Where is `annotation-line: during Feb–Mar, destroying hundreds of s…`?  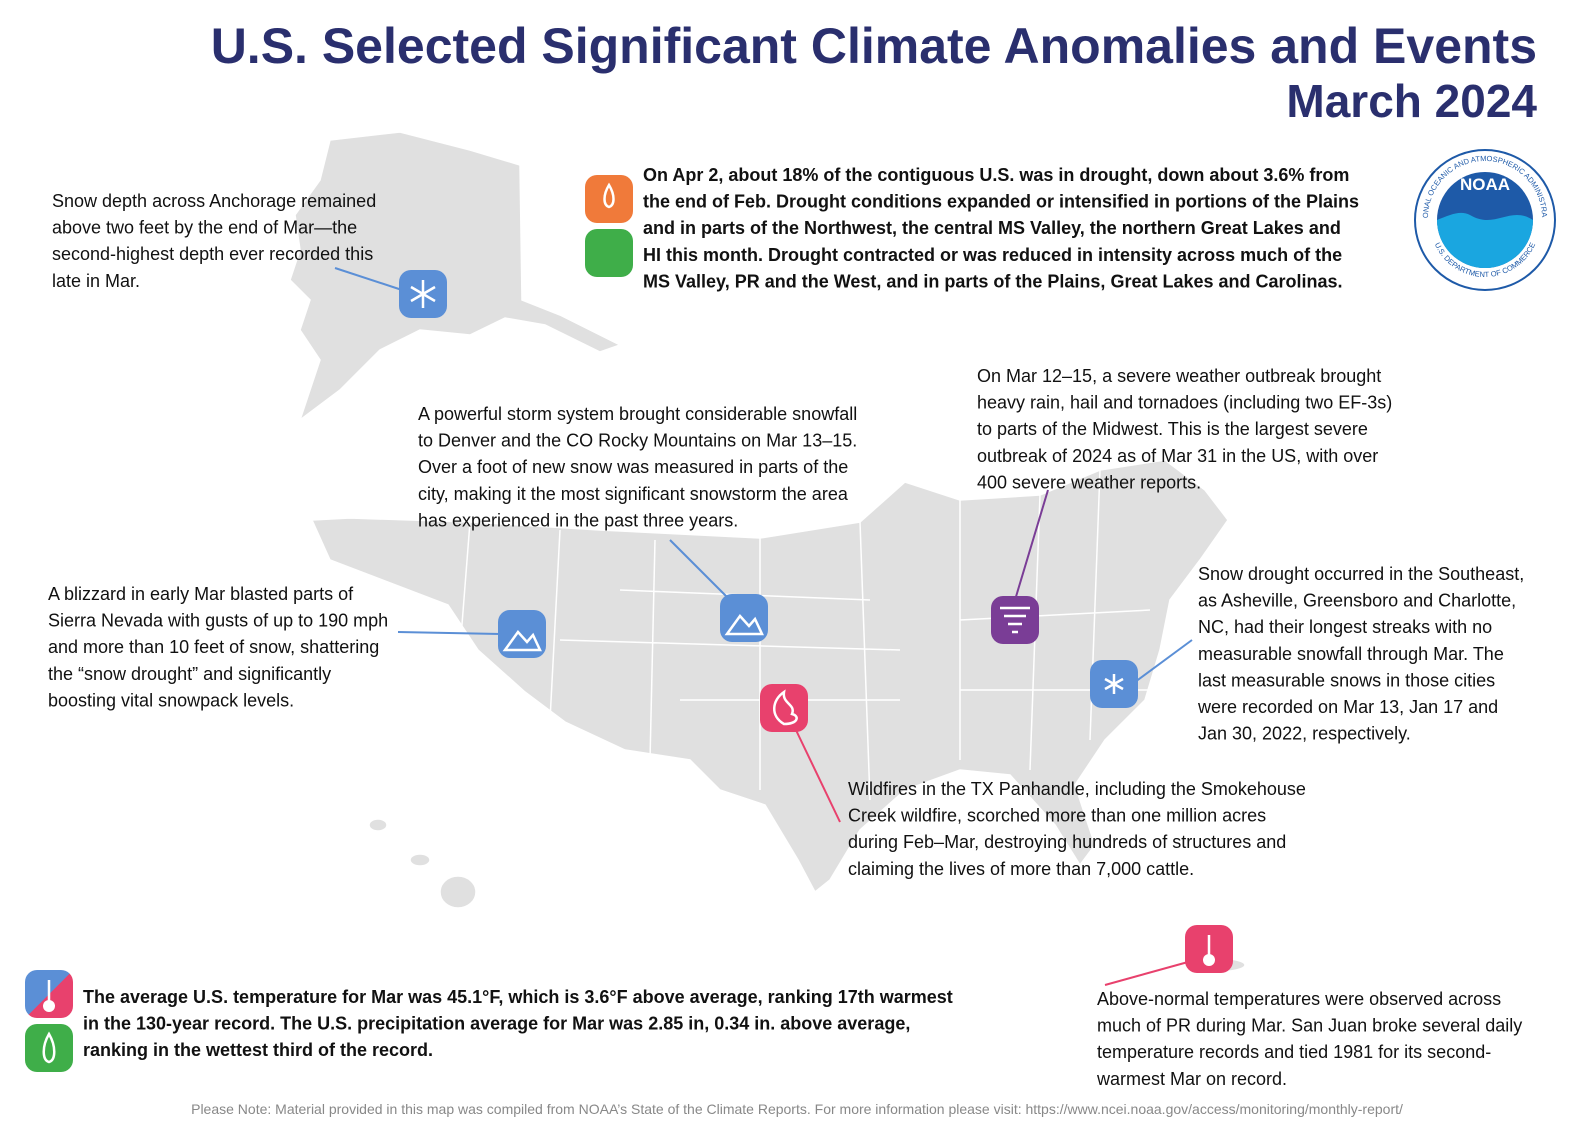
annotation-line: during Feb–Mar, destroying hundreds of s… is located at coordinates (1067, 842).